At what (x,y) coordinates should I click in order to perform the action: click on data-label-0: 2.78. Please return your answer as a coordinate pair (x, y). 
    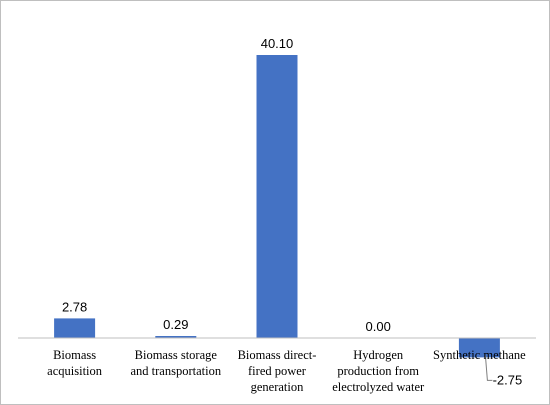
    Looking at the image, I should click on (74, 306).